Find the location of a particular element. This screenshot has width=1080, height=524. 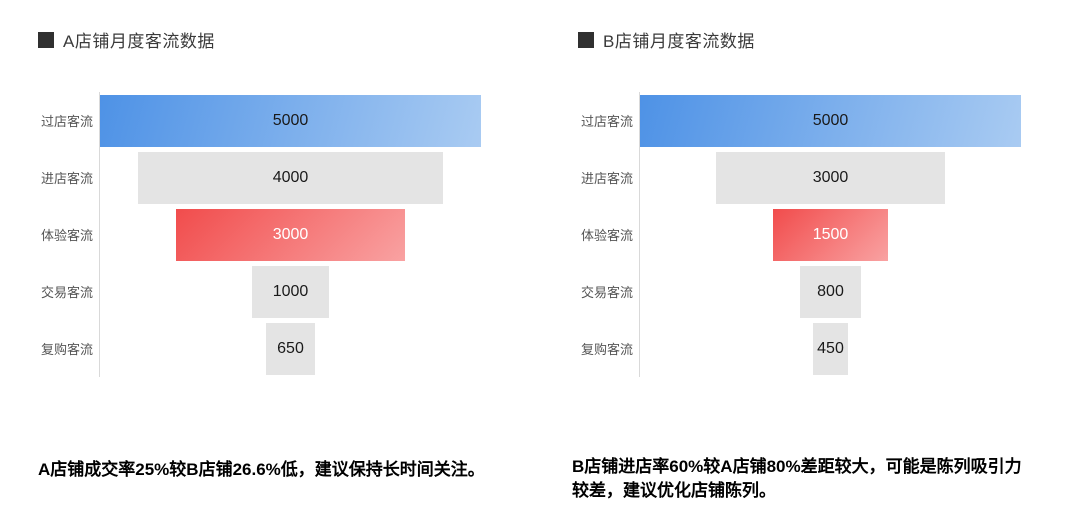

bar-area: 450 is located at coordinates (830, 348).